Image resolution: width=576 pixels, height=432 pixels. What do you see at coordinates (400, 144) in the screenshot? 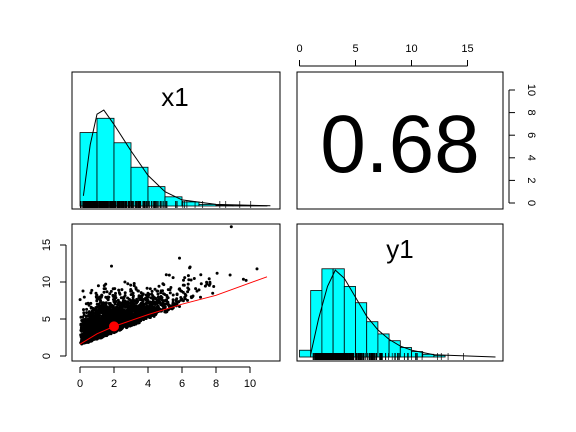
I see `correlation-value: 0.68` at bounding box center [400, 144].